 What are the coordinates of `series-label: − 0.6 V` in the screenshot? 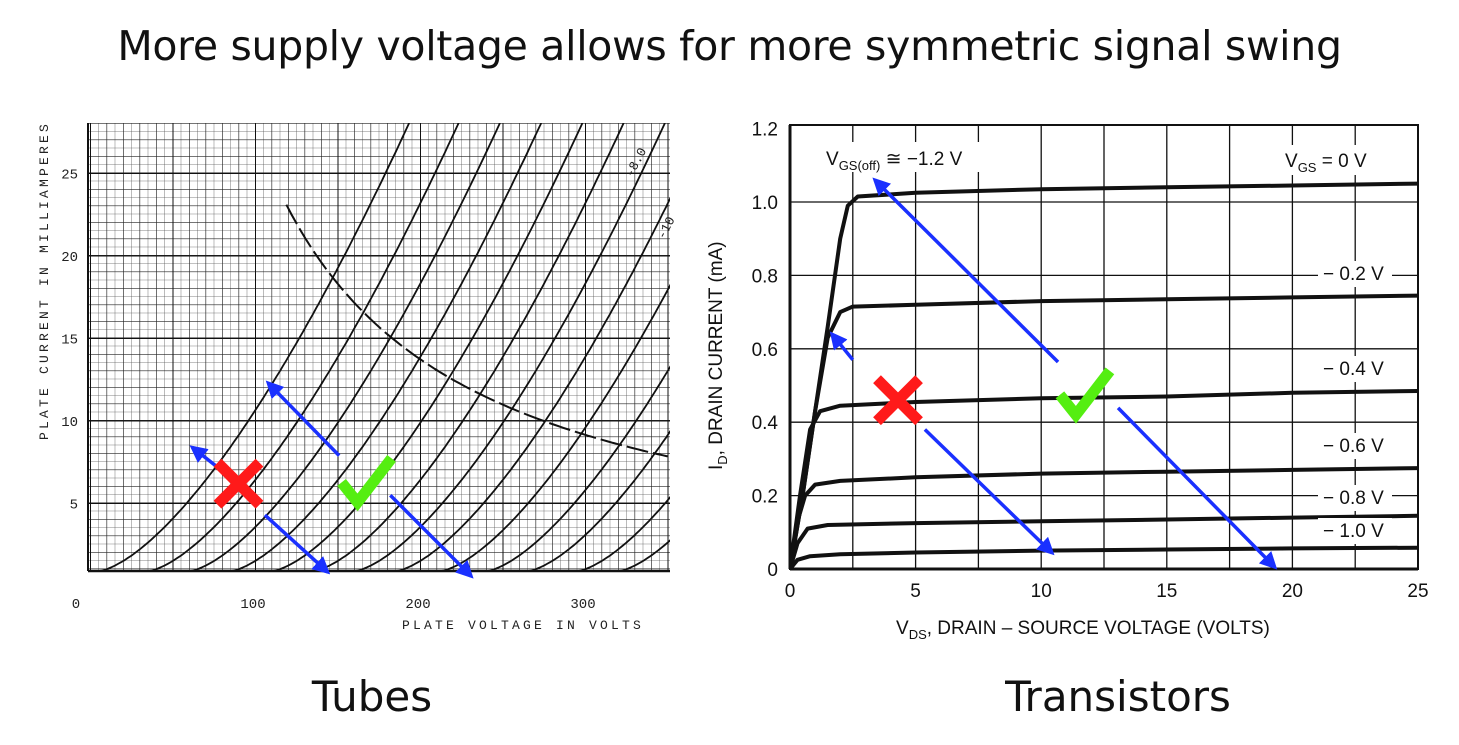 It's located at (1353, 446).